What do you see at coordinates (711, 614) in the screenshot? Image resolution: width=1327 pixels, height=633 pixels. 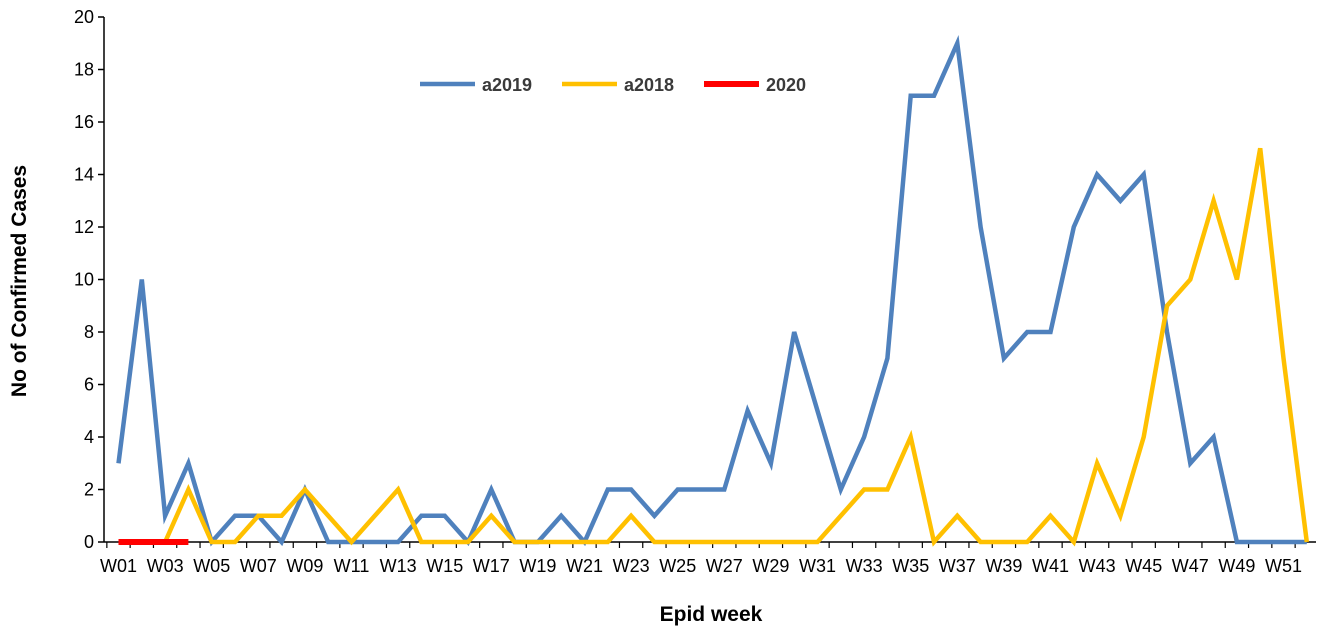 I see `x-axis-title: Epid week` at bounding box center [711, 614].